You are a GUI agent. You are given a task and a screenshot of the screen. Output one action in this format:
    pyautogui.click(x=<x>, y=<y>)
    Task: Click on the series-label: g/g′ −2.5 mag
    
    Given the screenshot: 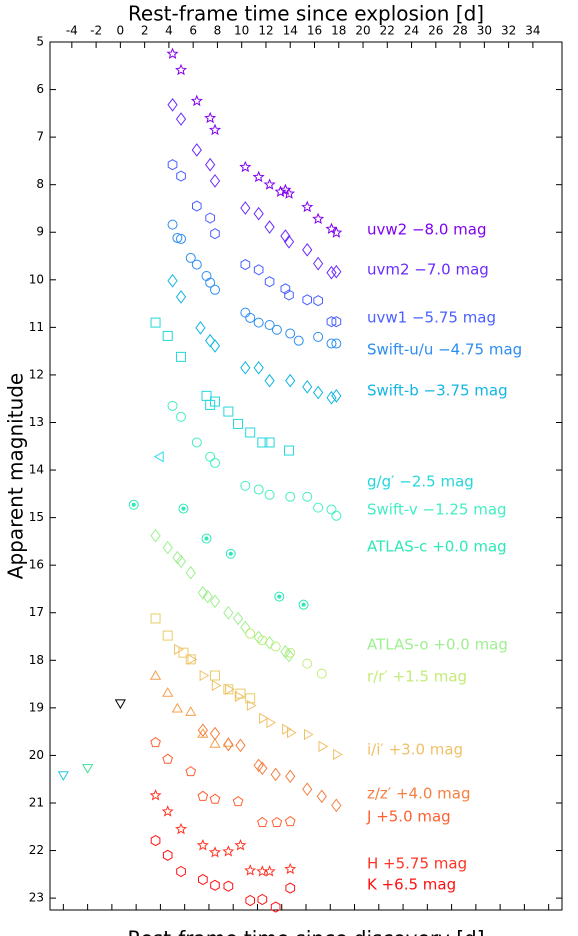 What is the action you would take?
    pyautogui.click(x=420, y=482)
    